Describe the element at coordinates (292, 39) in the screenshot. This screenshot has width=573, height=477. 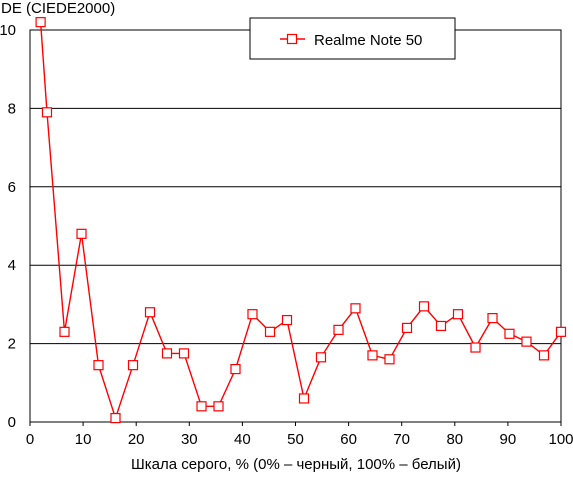
I see `legend-marker` at that location.